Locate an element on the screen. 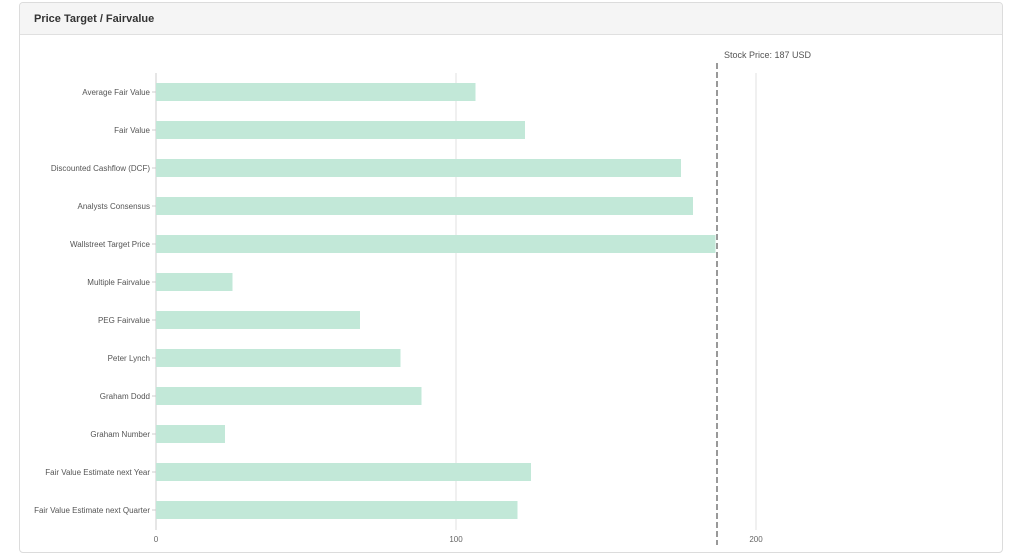 This screenshot has width=1024, height=556. card-header: Price Target / Fairvalue is located at coordinates (511, 19).